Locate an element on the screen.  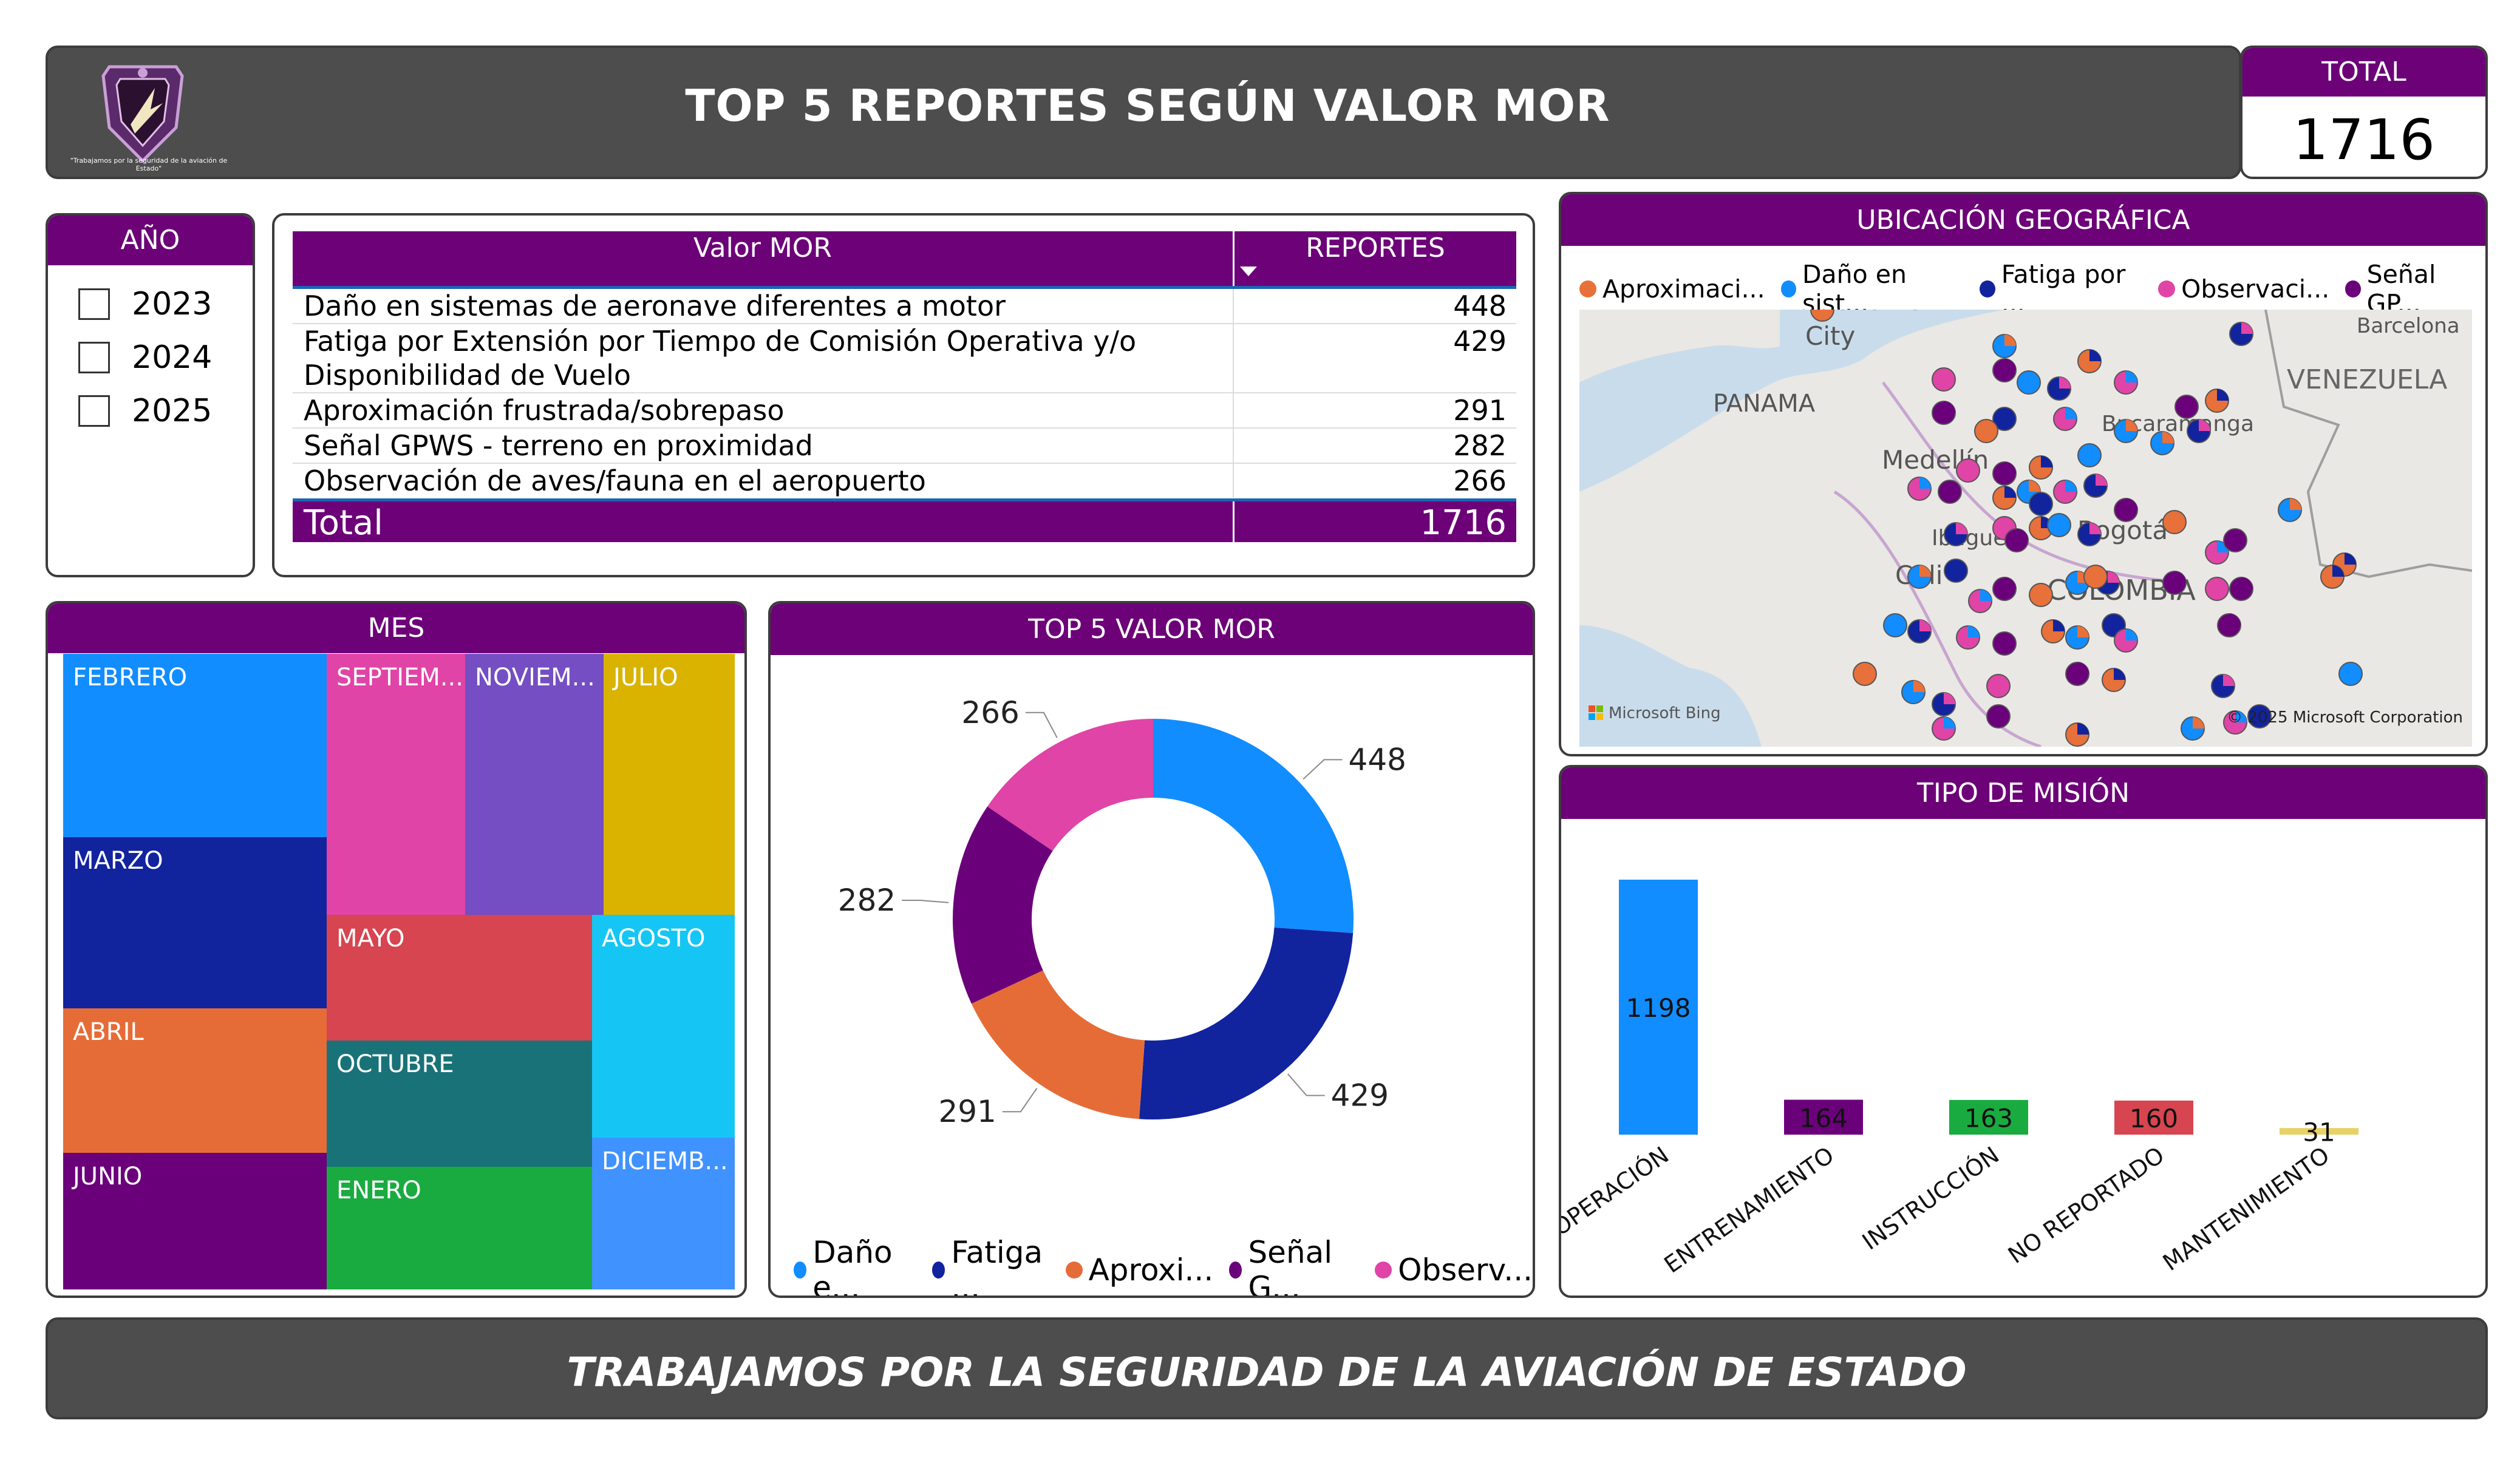
table-cell-mor: Señal GPWS - terreno en proximidad is located at coordinates (558, 445).